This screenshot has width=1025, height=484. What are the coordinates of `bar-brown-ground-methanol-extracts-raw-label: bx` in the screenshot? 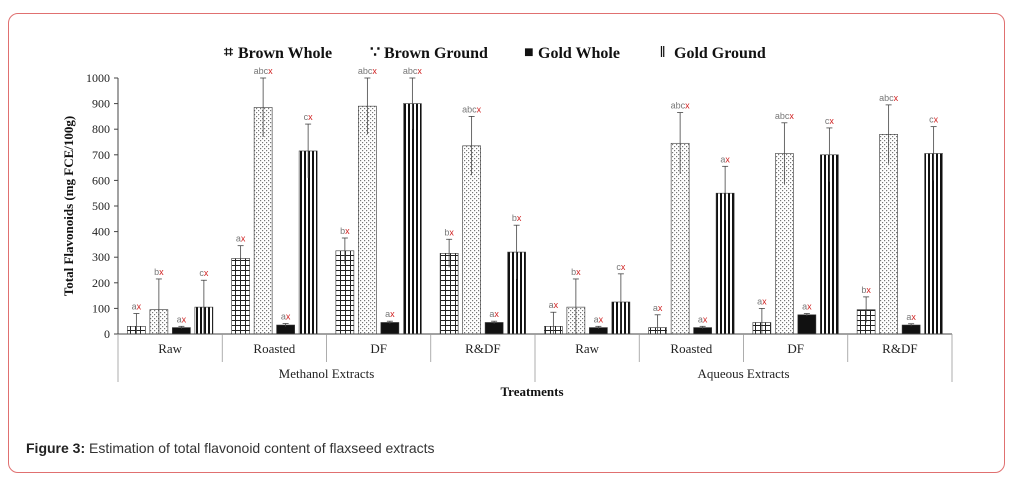 It's located at (159, 272).